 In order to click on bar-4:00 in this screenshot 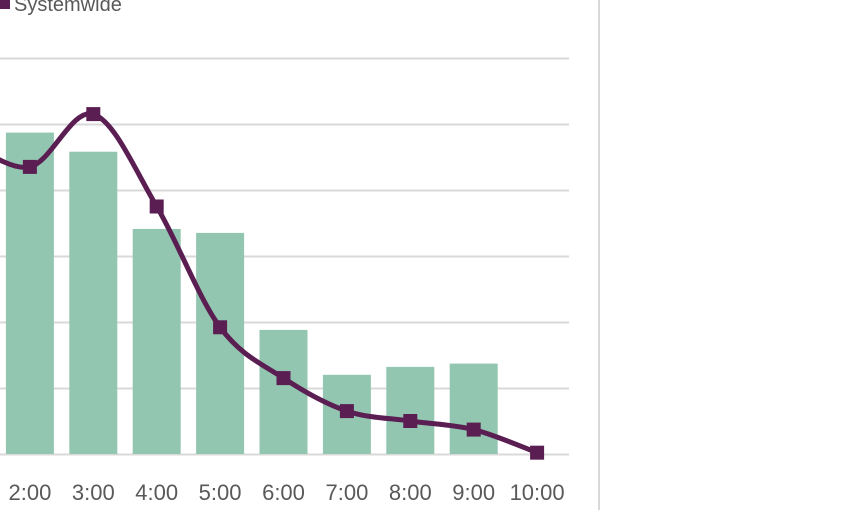, I will do `click(156, 341)`.